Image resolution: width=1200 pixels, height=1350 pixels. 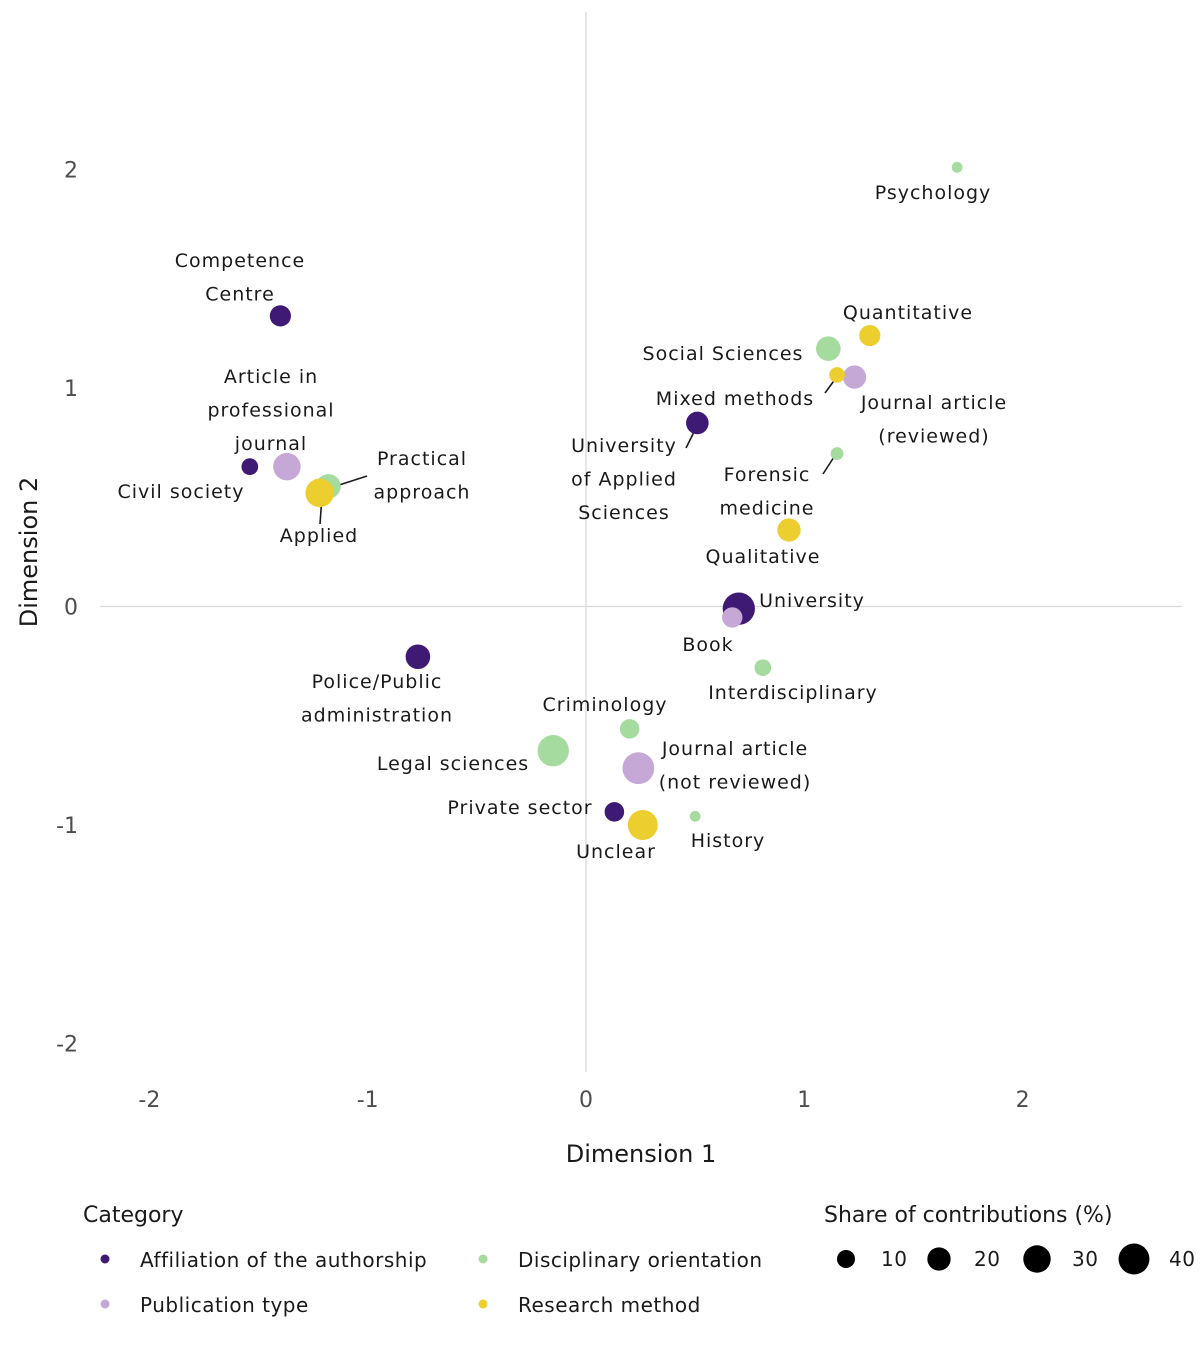 What do you see at coordinates (418, 657) in the screenshot?
I see `point-police-public-administration` at bounding box center [418, 657].